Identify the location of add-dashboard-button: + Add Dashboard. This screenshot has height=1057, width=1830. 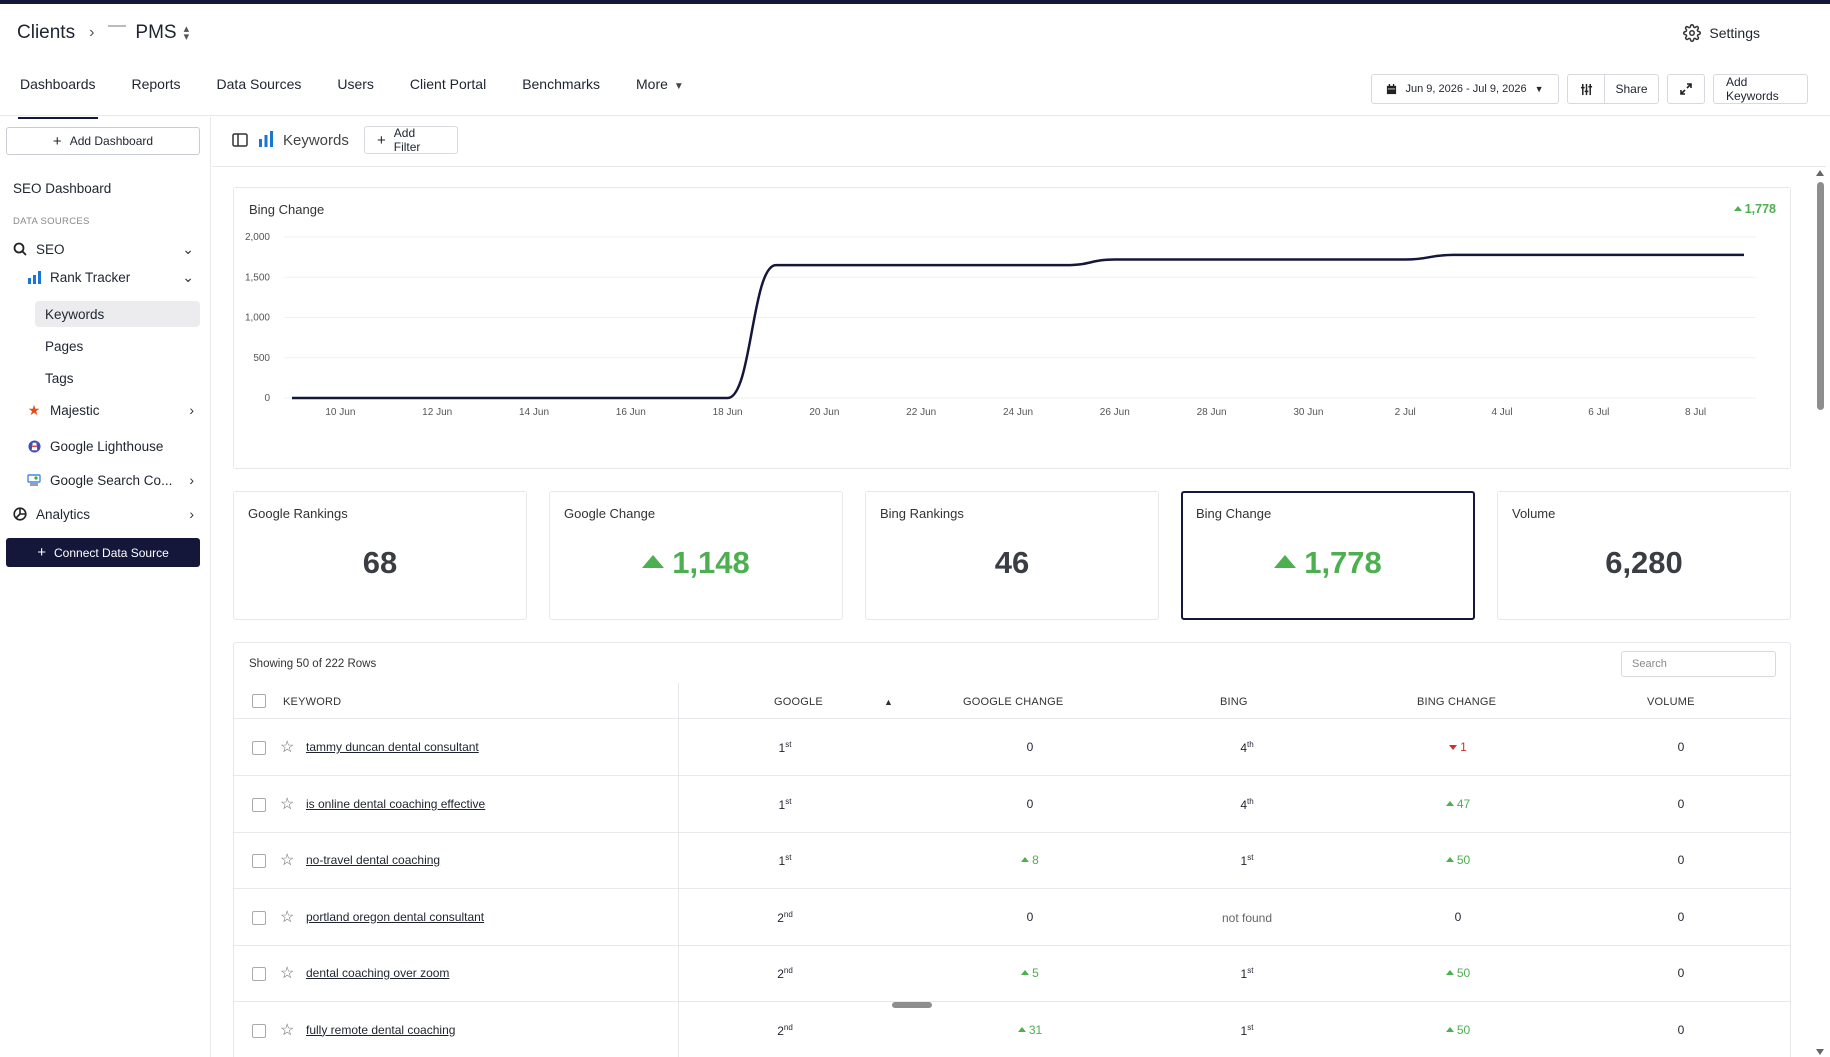
(103, 141).